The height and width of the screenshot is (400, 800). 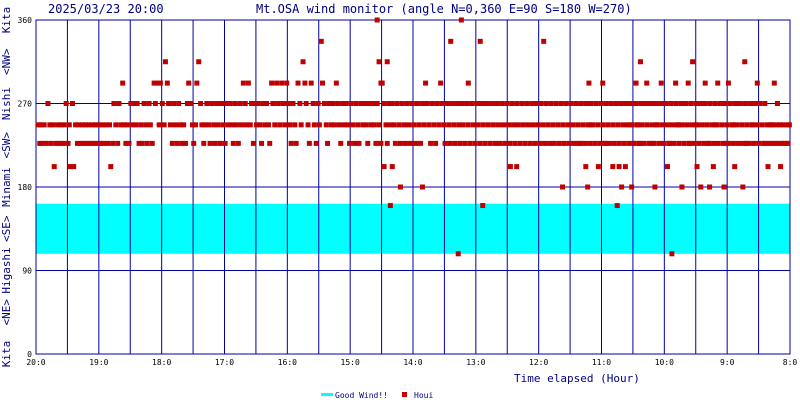 What do you see at coordinates (6, 145) in the screenshot?
I see `y-axis-label-segment: <SW>` at bounding box center [6, 145].